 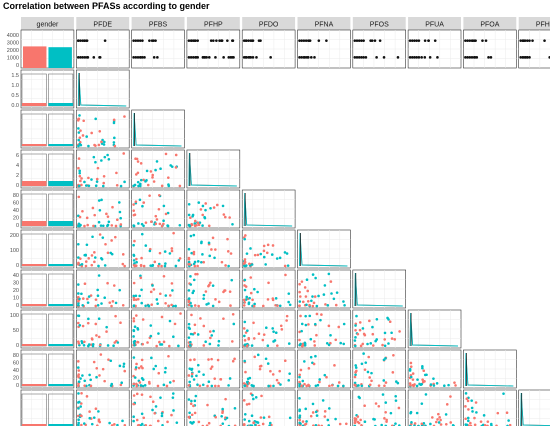 What do you see at coordinates (13, 36) in the screenshot?
I see `y-tick-label: 4000` at bounding box center [13, 36].